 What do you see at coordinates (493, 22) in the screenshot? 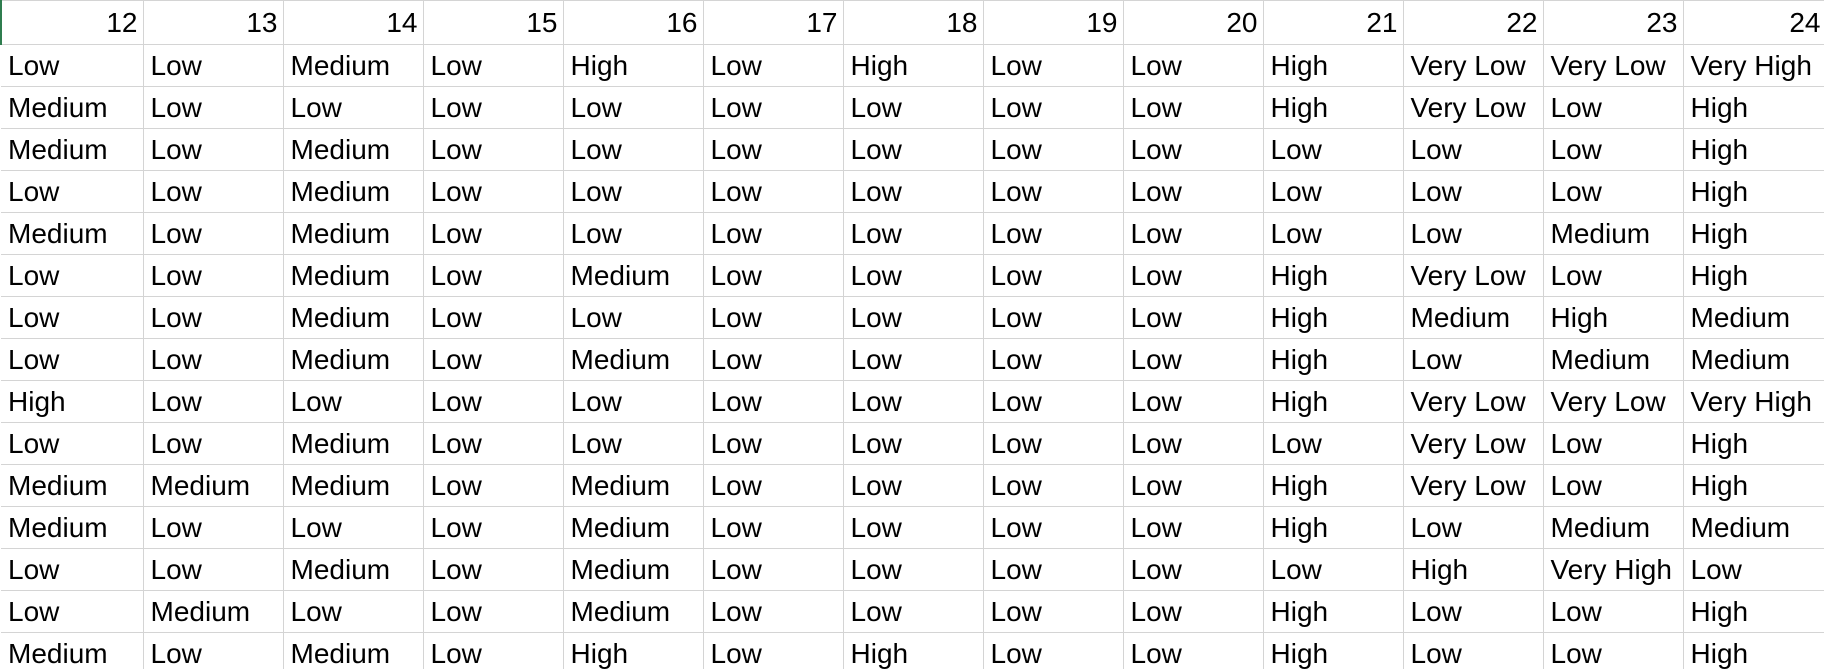
I see `header-cell: 15` at bounding box center [493, 22].